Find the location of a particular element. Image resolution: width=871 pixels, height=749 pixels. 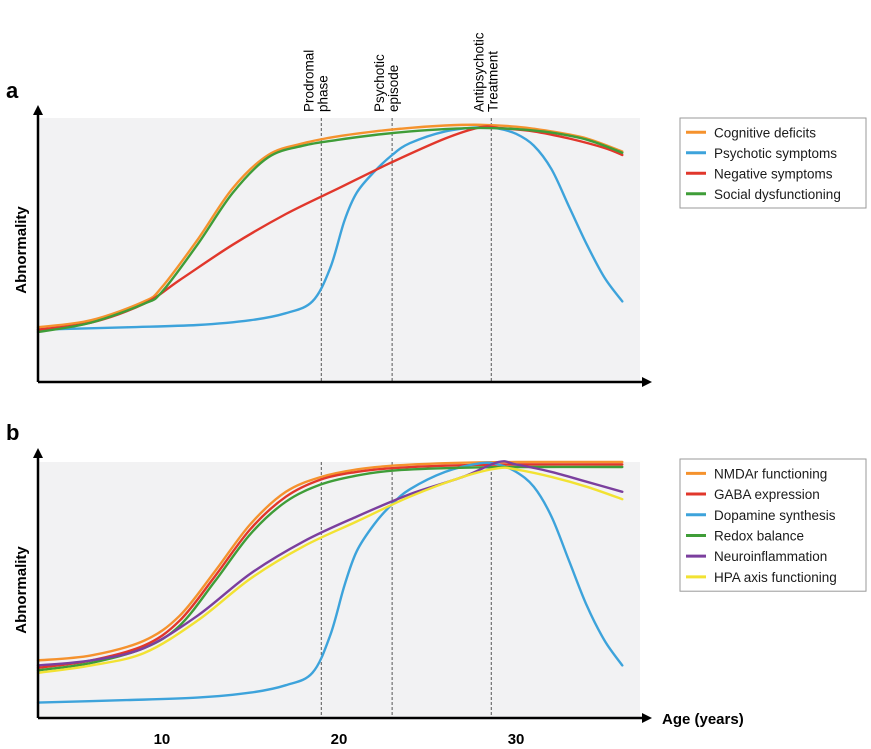

legend-label: Neuroinflammation is located at coordinates (770, 556).